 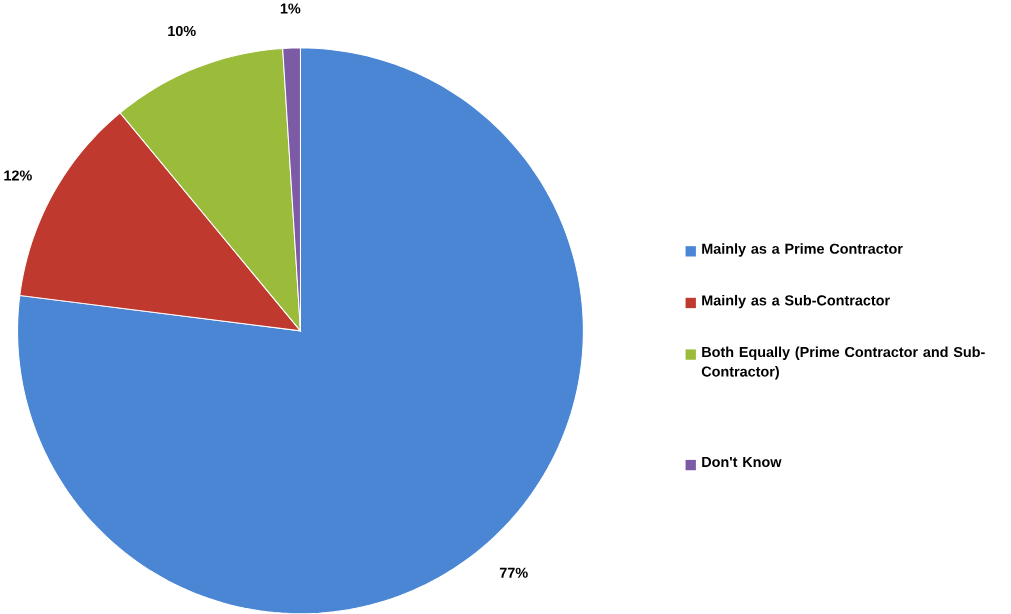 I want to click on data-label: 1%, so click(x=290, y=8).